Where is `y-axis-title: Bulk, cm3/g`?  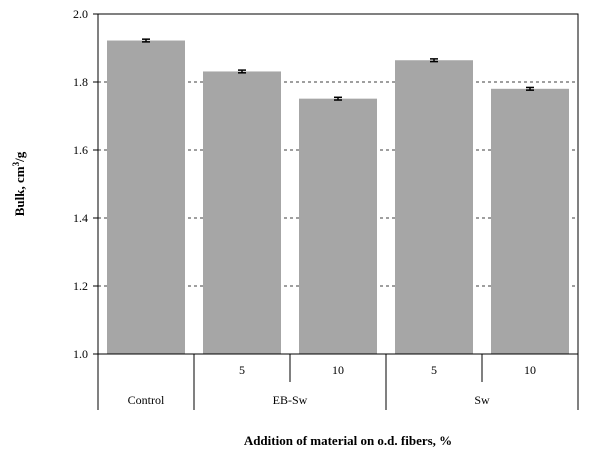
y-axis-title: Bulk, cm3/g is located at coordinates (19, 183).